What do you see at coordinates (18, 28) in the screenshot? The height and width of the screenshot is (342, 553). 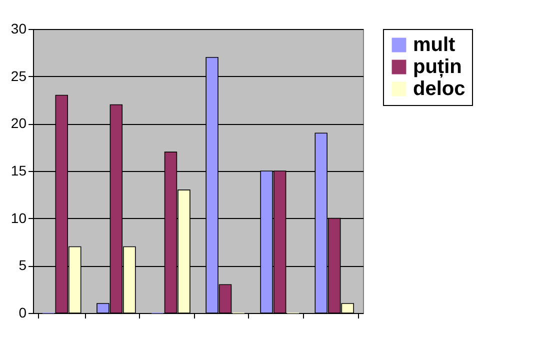 I see `y-tick-label: 30` at bounding box center [18, 28].